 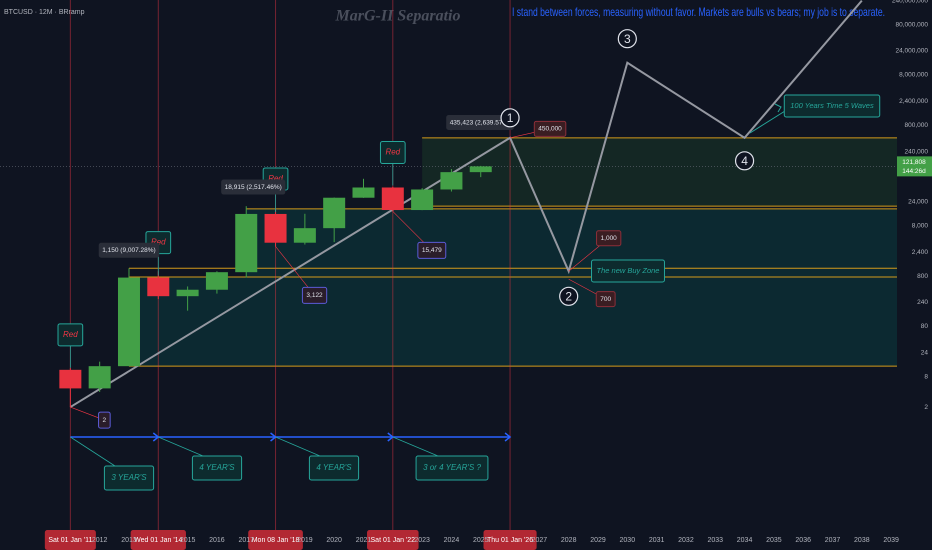 I want to click on x-tick-label: 2038, so click(x=862, y=540).